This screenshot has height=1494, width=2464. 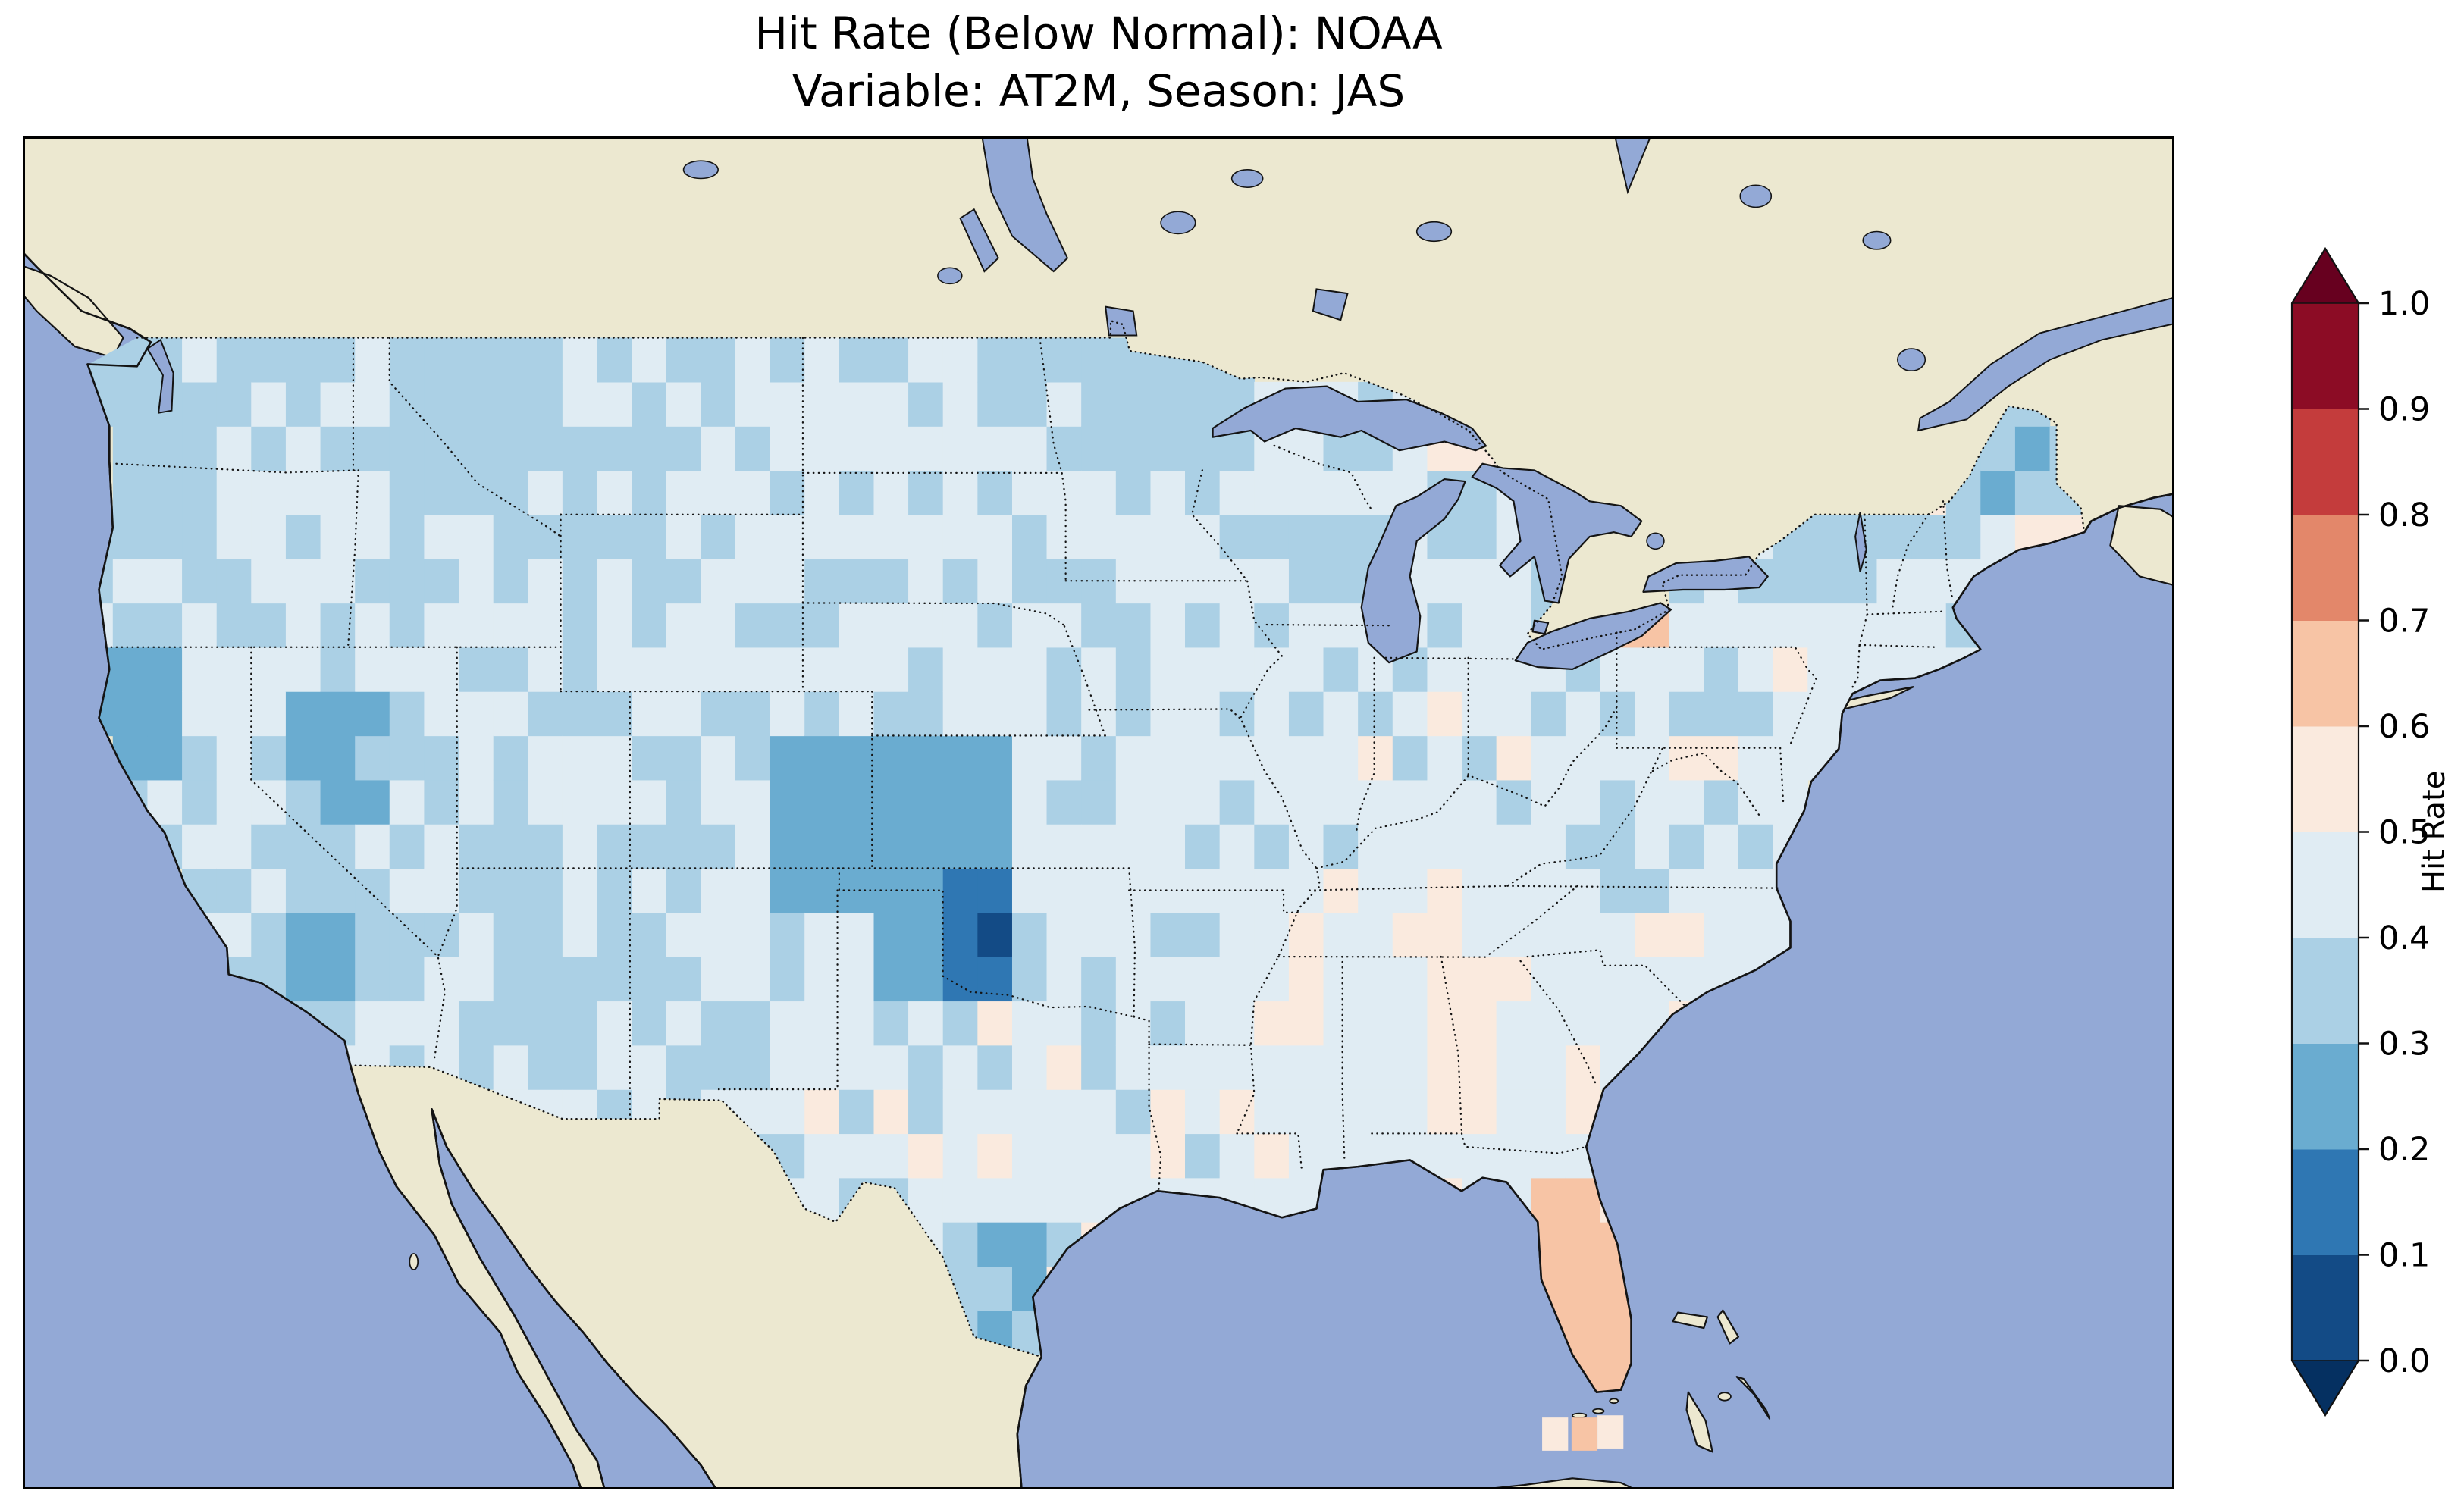 I want to click on colorbar-bin, so click(x=2325, y=779).